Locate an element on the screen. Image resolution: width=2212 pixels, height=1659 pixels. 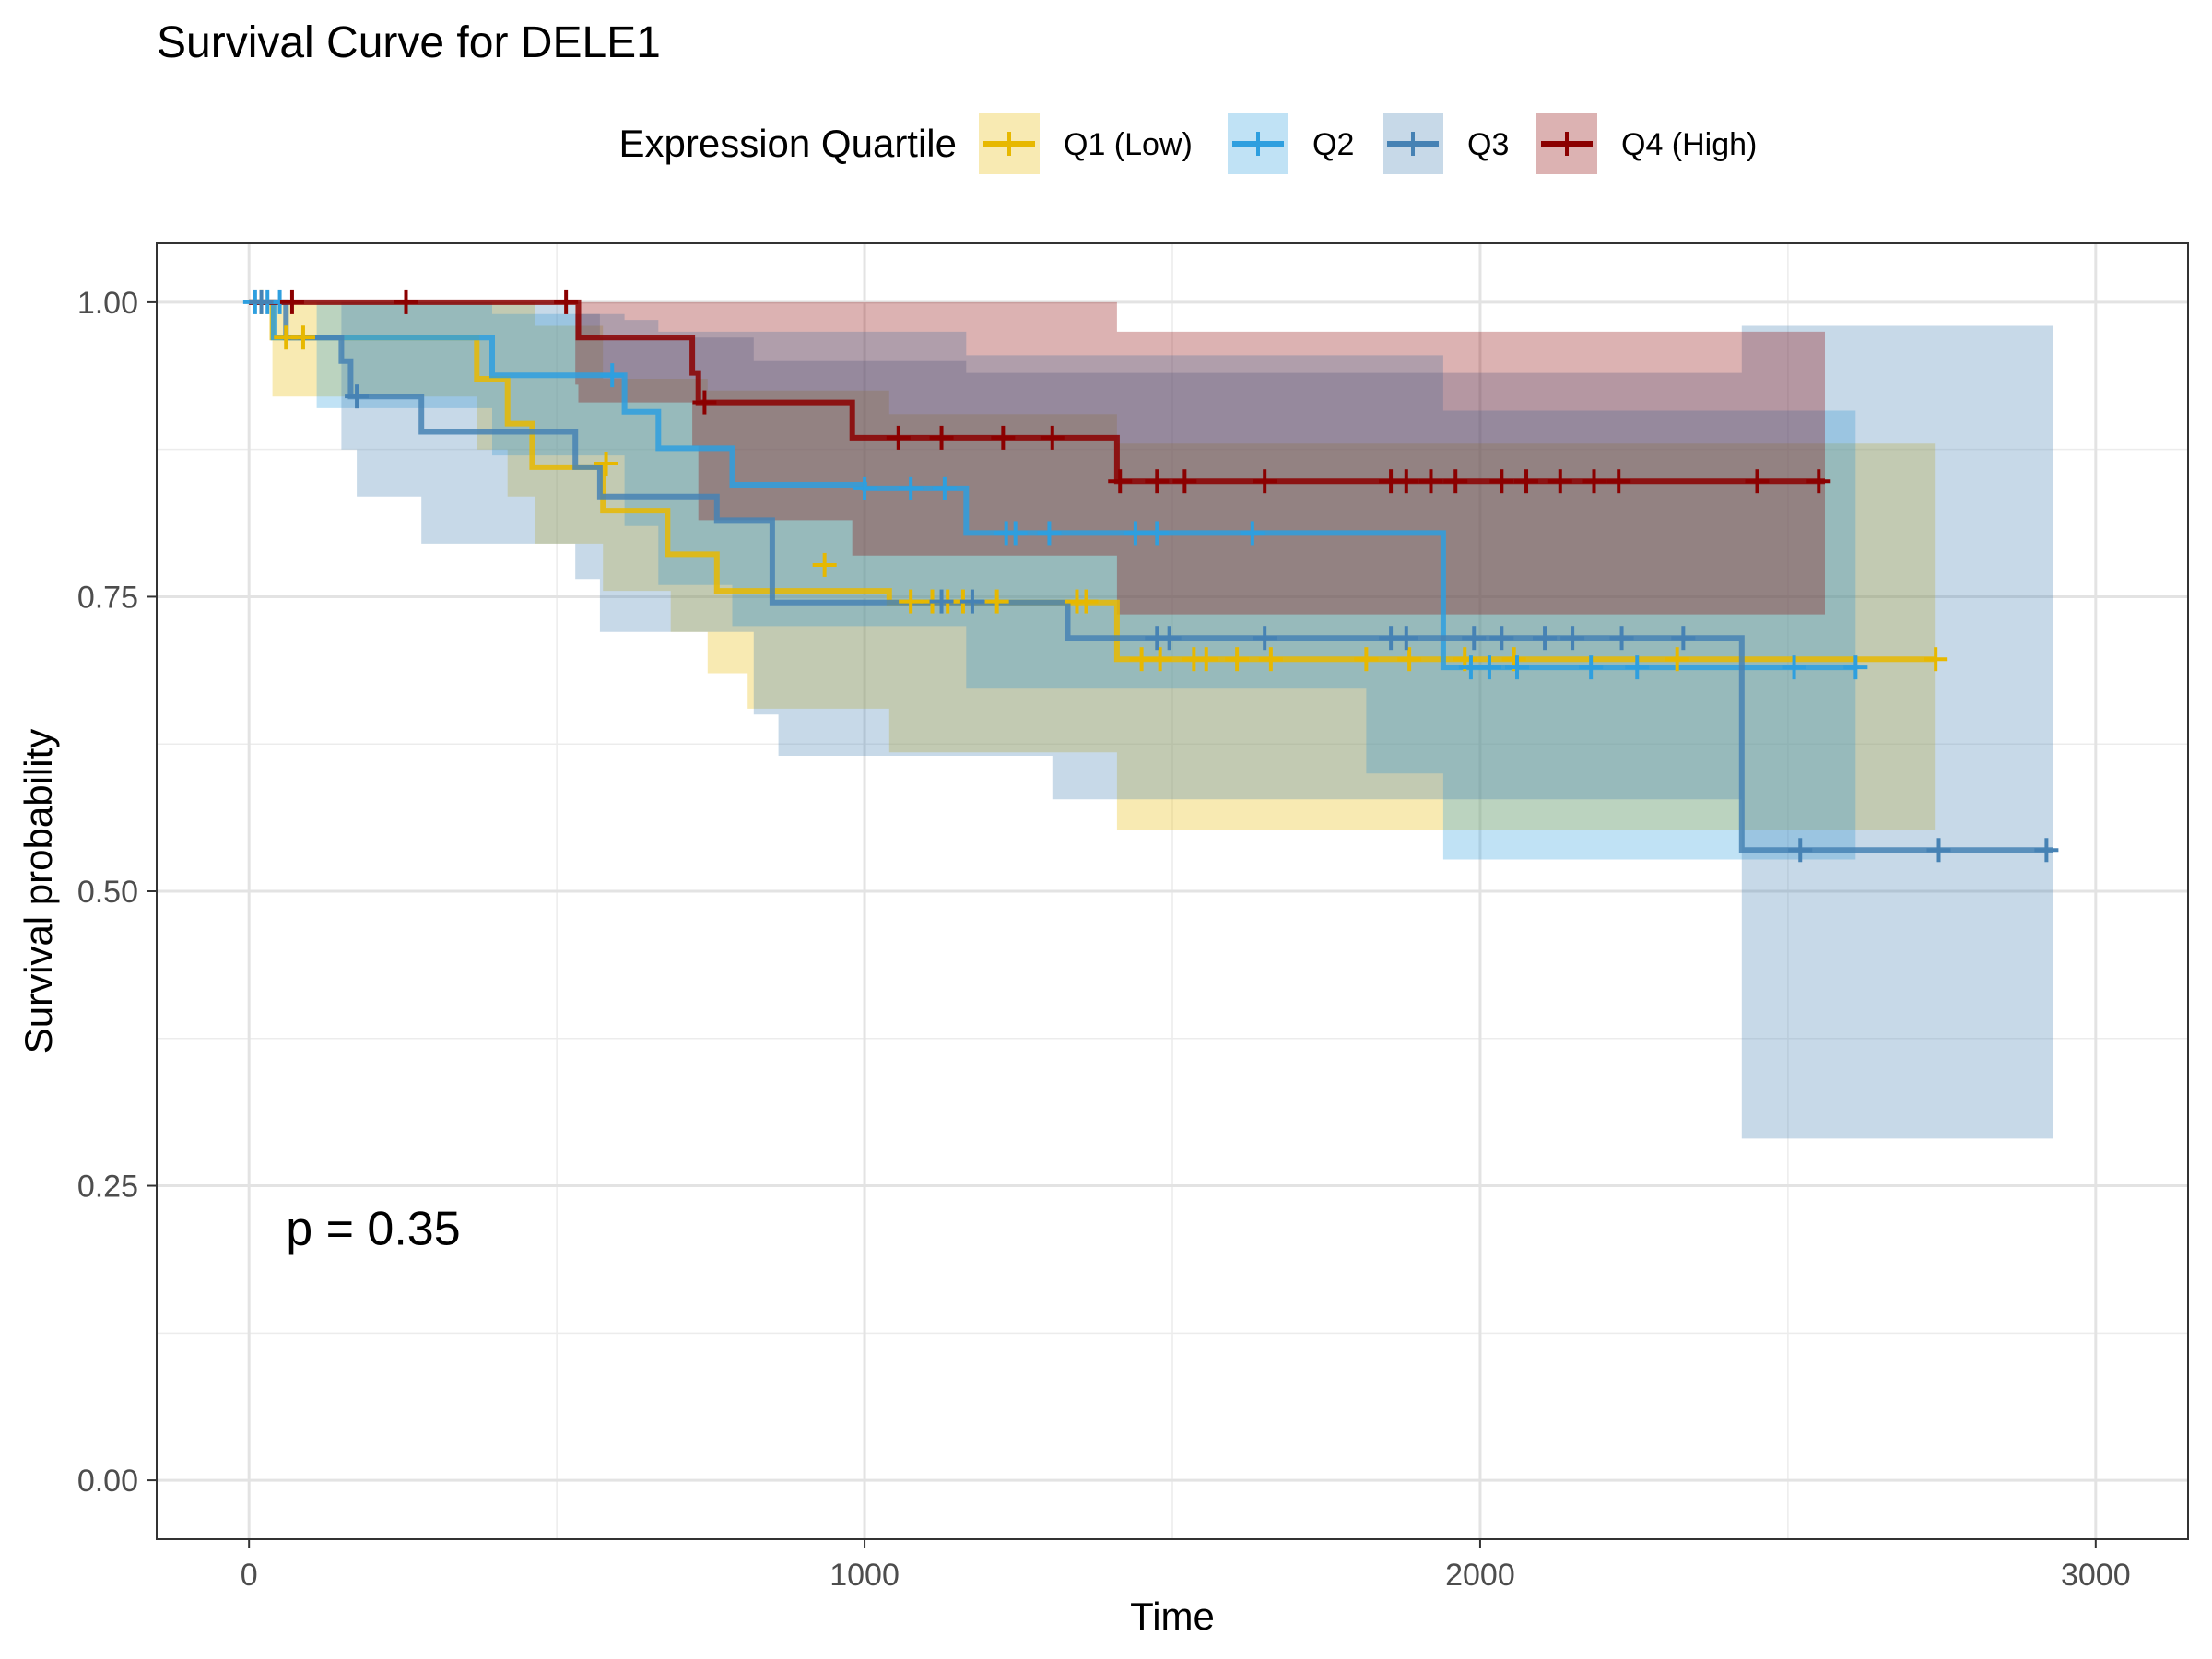
legend-items: Q1 (Low) Q2 Q3 Q4 (High) is located at coordinates (1368, 143).